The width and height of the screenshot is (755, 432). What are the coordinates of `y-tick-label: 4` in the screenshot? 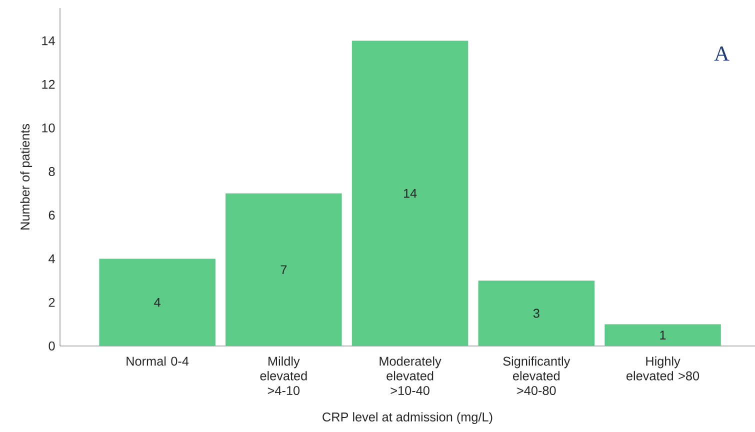 It's located at (51, 259).